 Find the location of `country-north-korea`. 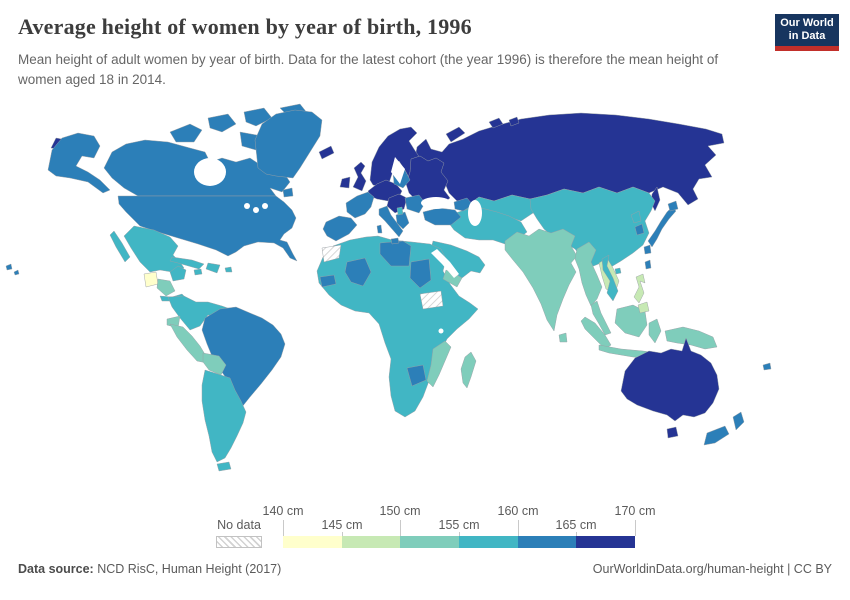

country-north-korea is located at coordinates (636, 217).